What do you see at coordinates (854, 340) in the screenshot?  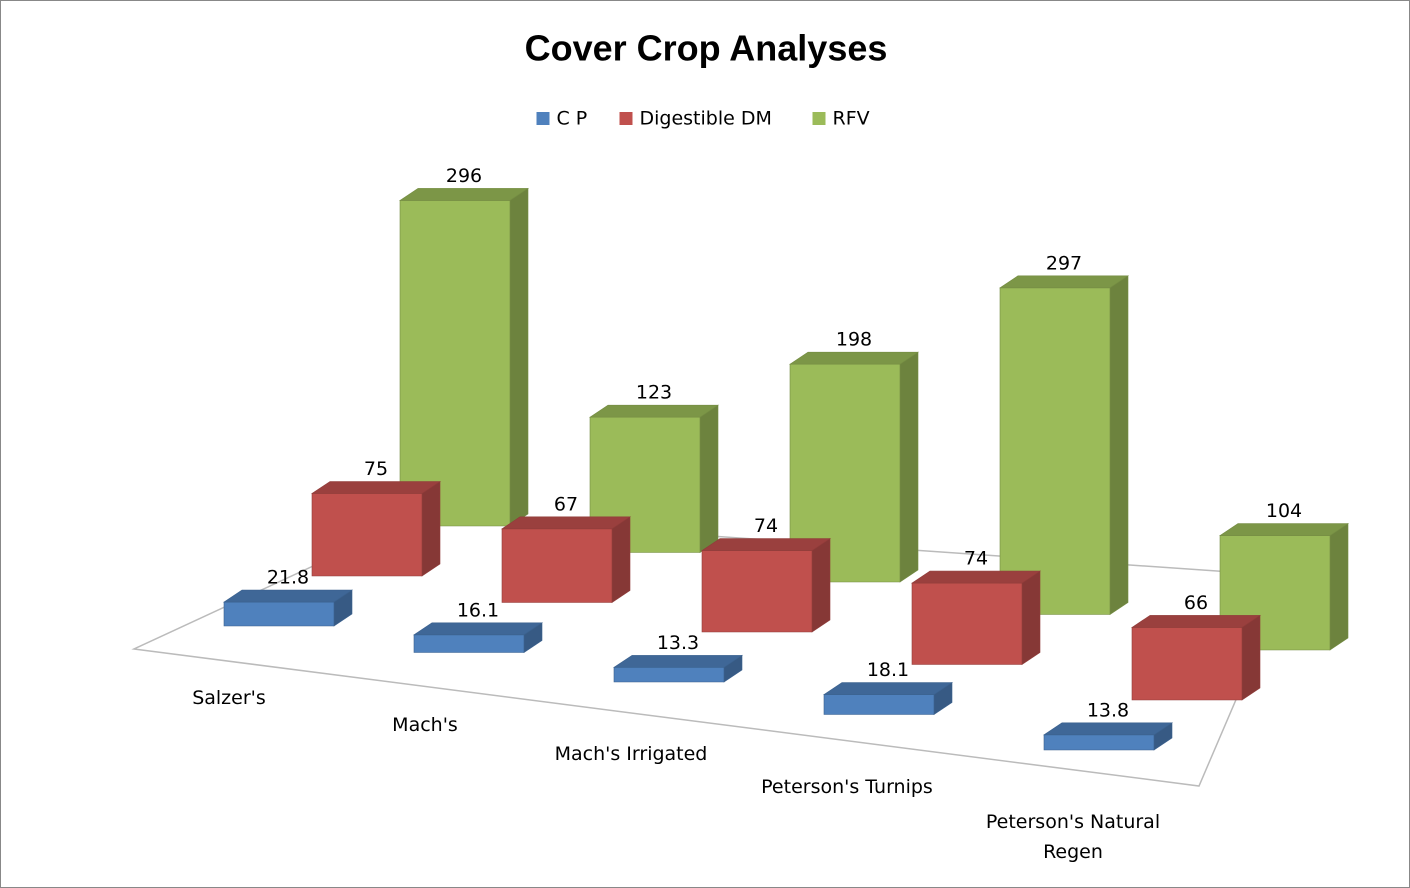 I see `data-label: 198` at bounding box center [854, 340].